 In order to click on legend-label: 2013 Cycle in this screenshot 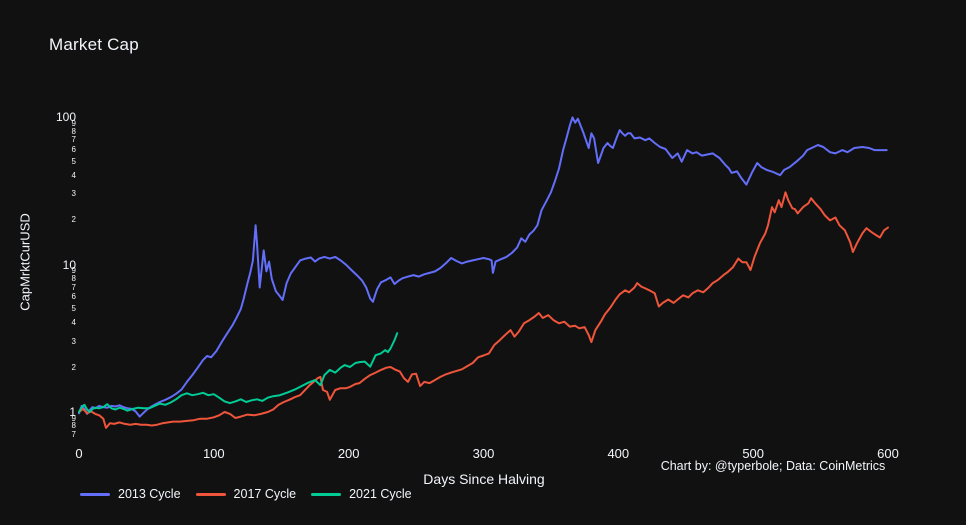, I will do `click(149, 494)`.